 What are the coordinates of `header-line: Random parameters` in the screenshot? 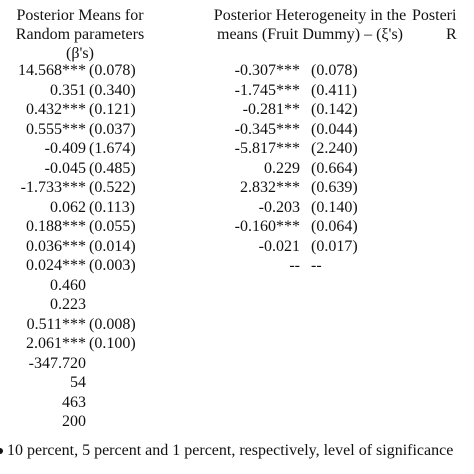 It's located at (80, 34).